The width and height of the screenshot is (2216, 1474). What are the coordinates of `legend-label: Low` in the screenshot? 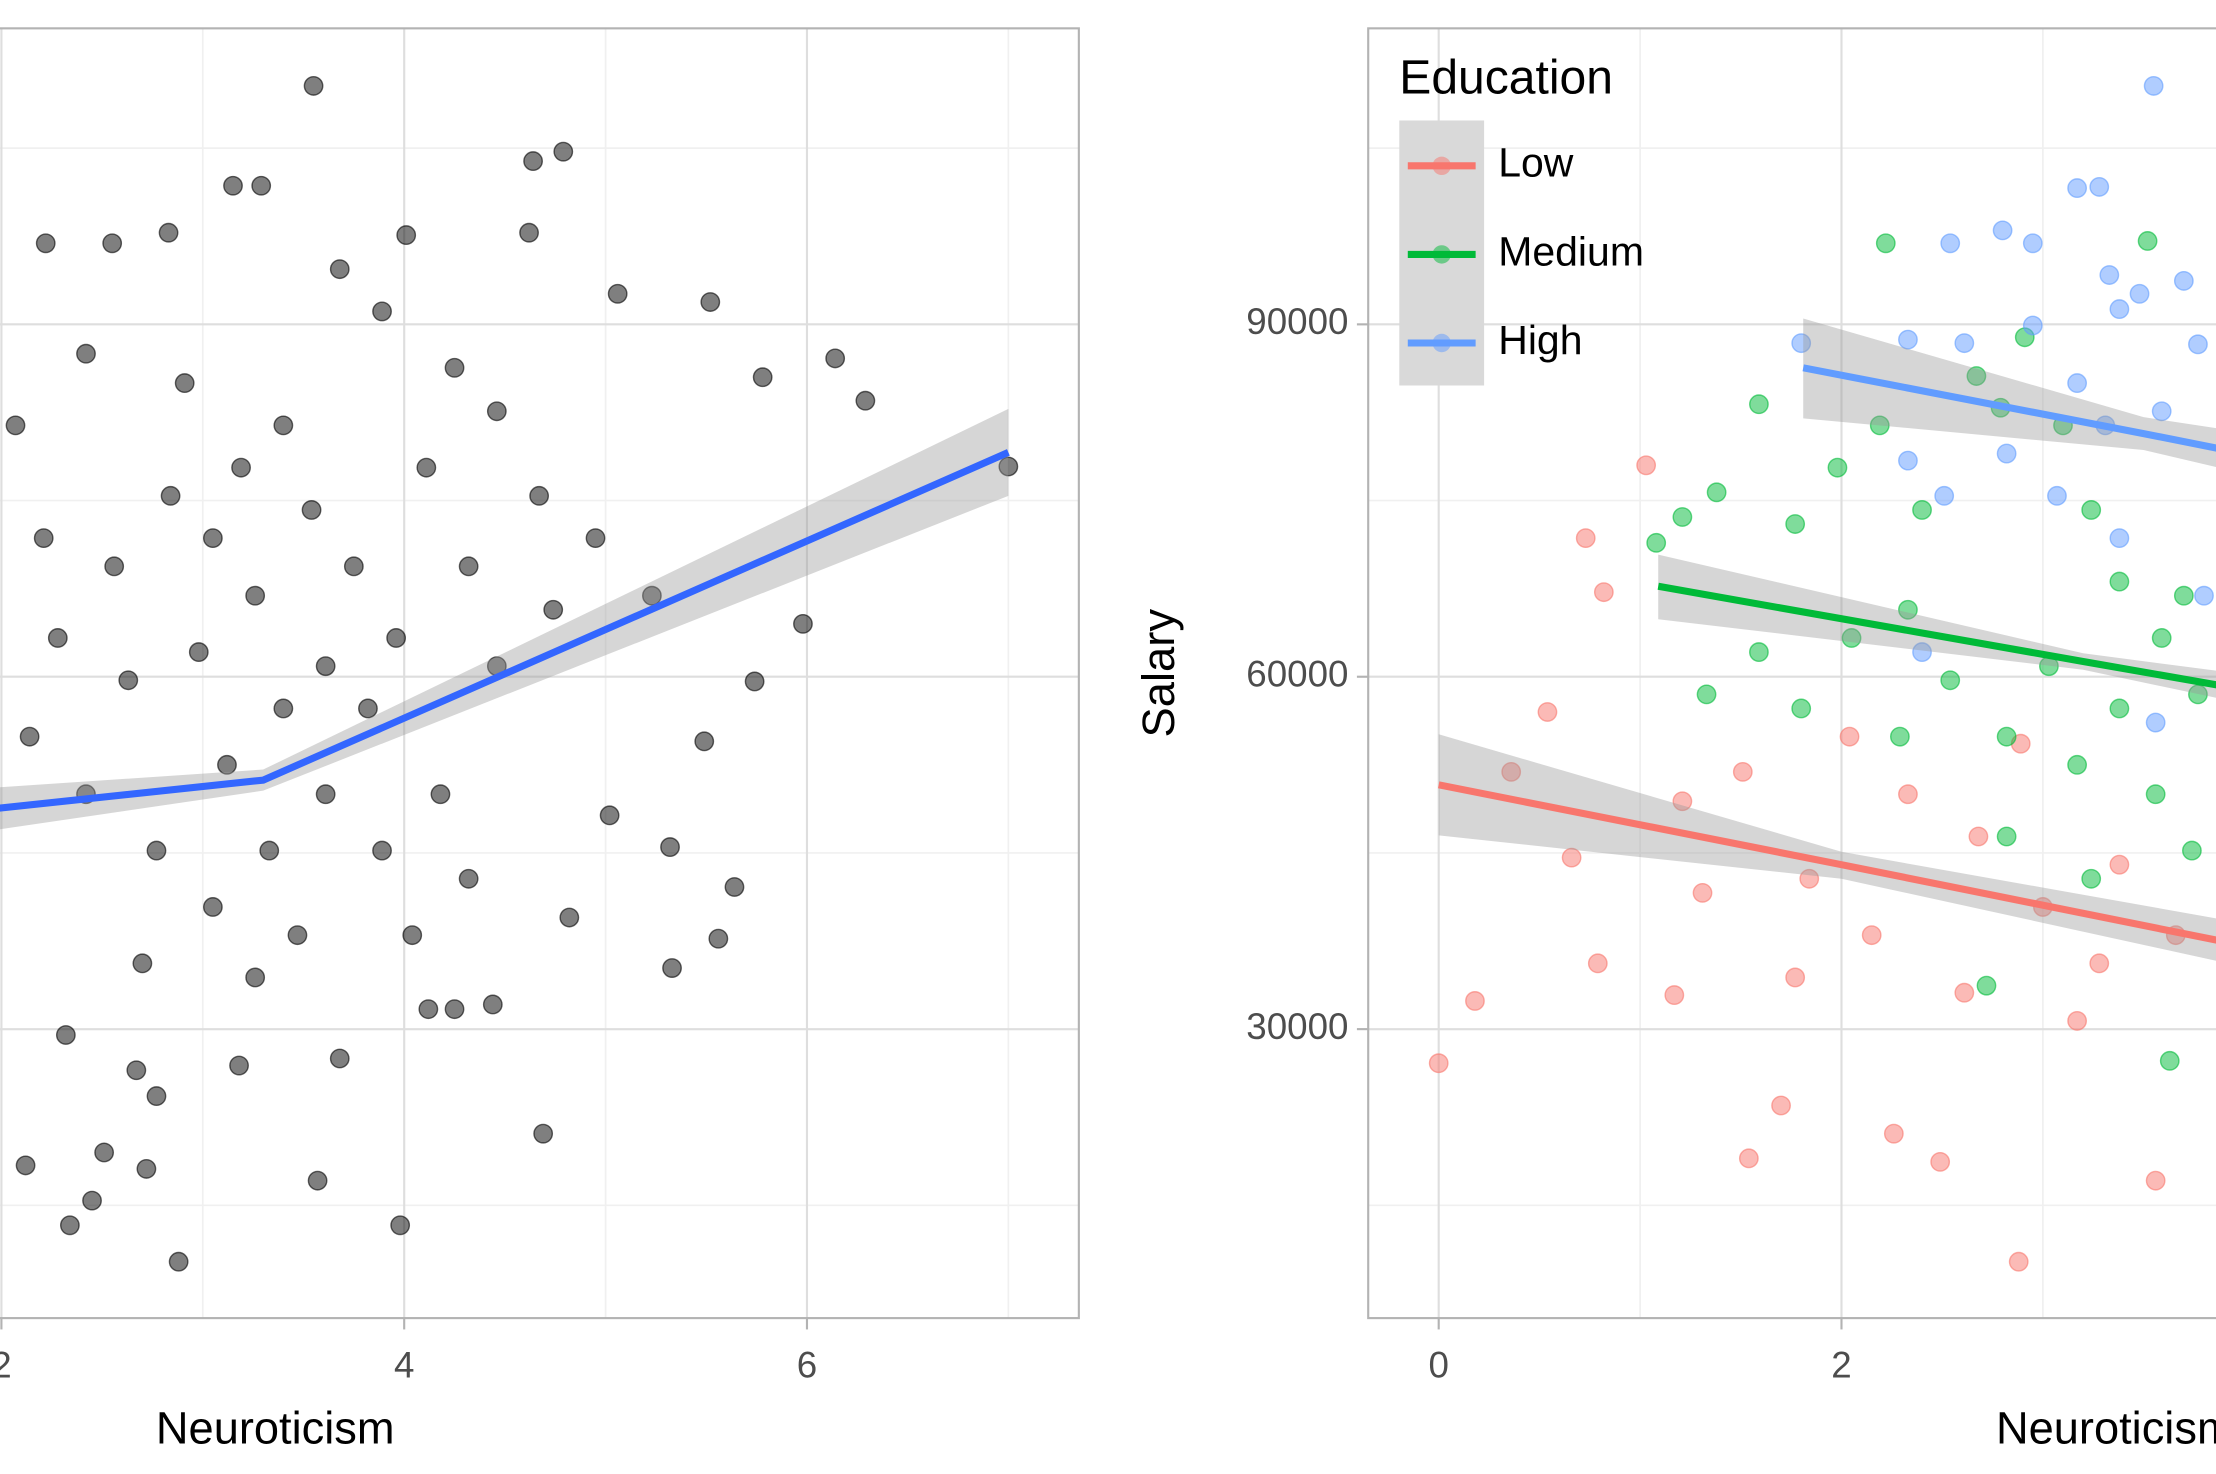 It's located at (1536, 163).